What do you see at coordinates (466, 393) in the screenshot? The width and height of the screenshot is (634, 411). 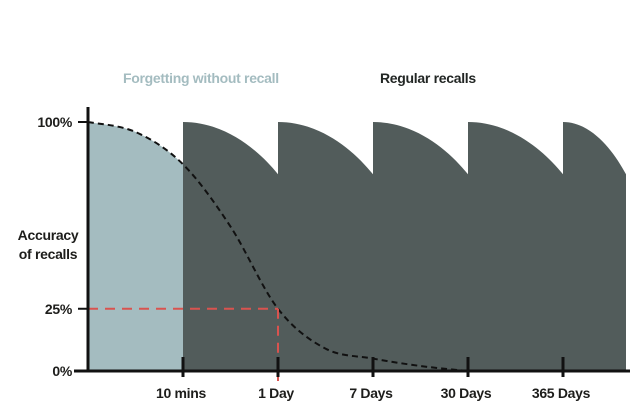 I see `x-tick-label-3: 30 Days` at bounding box center [466, 393].